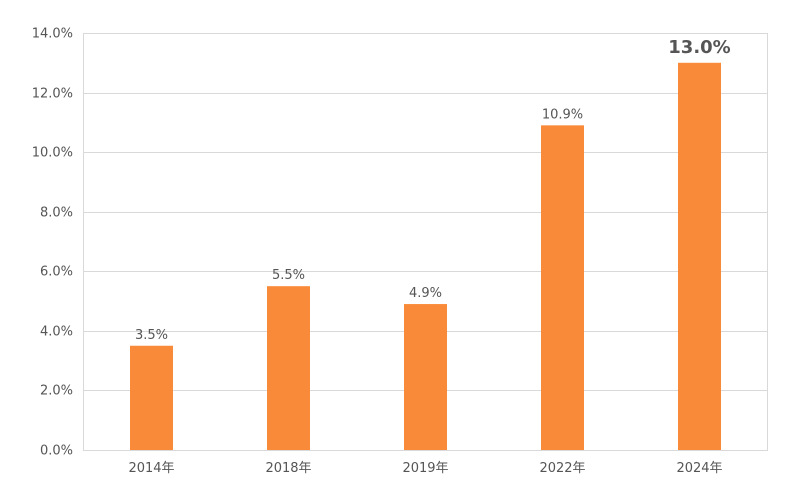 This screenshot has width=800, height=500. Describe the element at coordinates (288, 468) in the screenshot. I see `x-tick-label-1: 2018年` at that location.